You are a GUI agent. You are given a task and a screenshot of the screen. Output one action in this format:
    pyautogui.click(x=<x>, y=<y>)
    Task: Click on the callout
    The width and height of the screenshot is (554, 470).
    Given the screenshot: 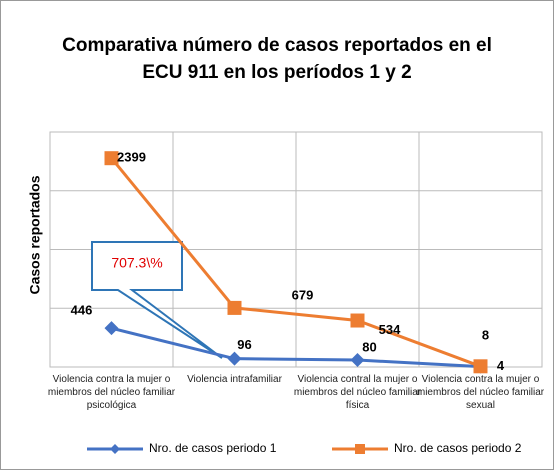 What is the action you would take?
    pyautogui.click(x=157, y=300)
    